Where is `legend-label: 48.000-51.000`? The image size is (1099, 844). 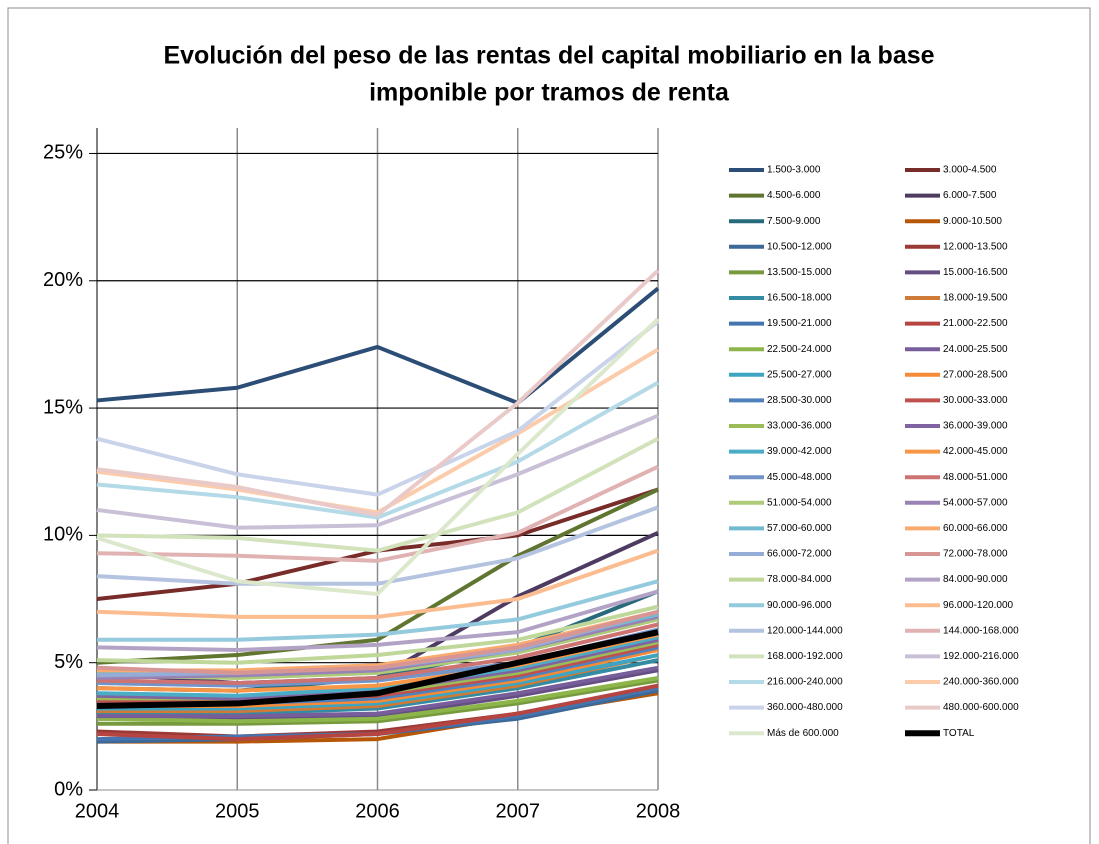 legend-label: 48.000-51.000 is located at coordinates (975, 477).